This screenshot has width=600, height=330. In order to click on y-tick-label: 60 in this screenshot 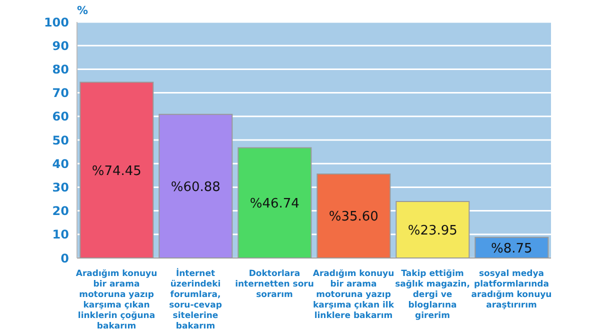, I will do `click(60, 117)`.